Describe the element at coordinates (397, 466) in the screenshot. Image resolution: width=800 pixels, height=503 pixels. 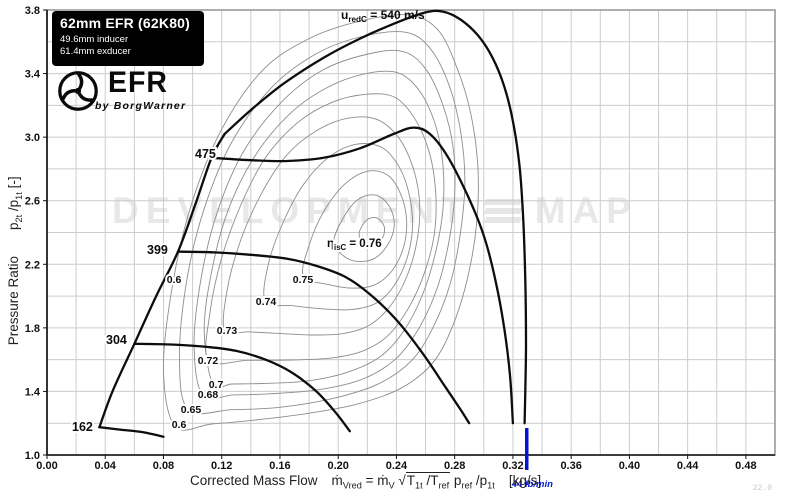
I see `x-tick-label: 0.24` at that location.